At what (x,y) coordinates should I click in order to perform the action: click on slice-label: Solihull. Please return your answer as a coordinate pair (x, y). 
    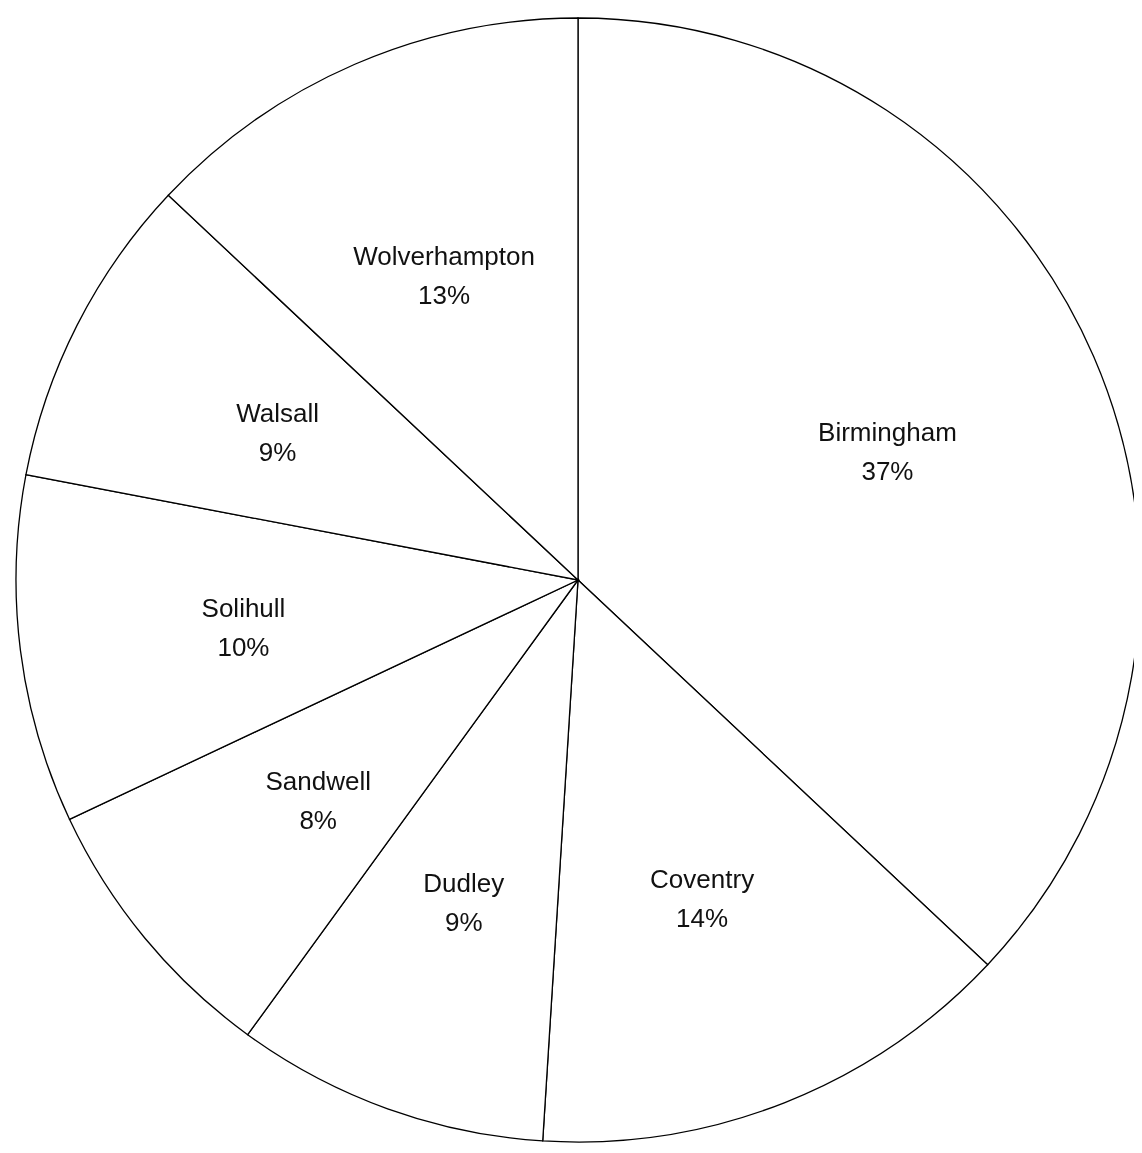
    Looking at the image, I should click on (243, 608).